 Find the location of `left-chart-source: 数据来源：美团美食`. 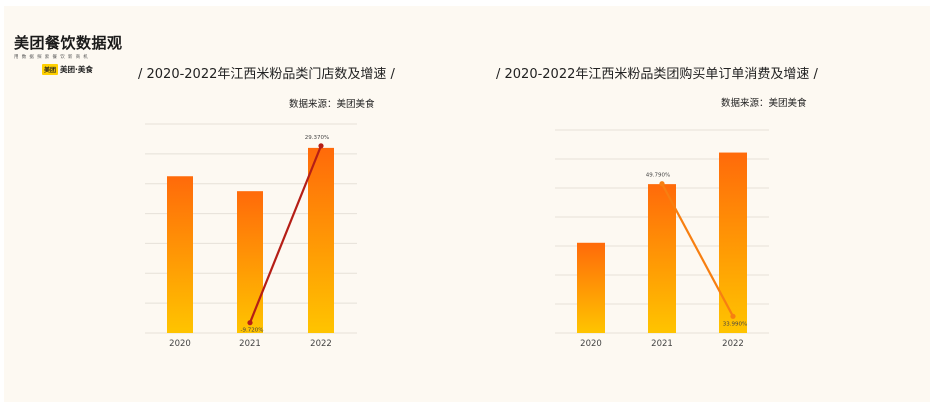

left-chart-source: 数据来源：美团美食 is located at coordinates (332, 104).